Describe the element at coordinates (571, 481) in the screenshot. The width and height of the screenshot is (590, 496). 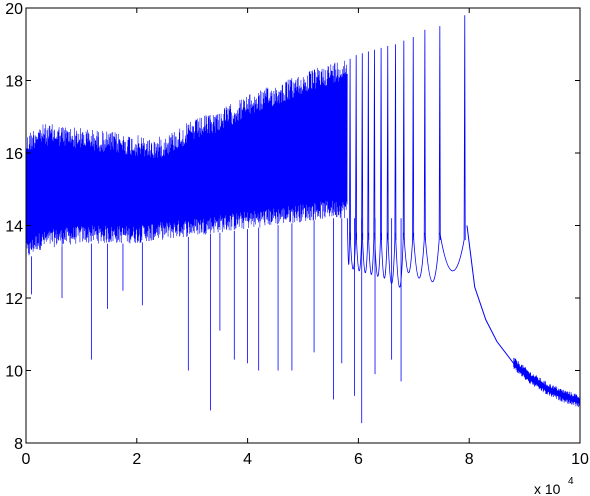
I see `x-exponent-power: 4` at that location.